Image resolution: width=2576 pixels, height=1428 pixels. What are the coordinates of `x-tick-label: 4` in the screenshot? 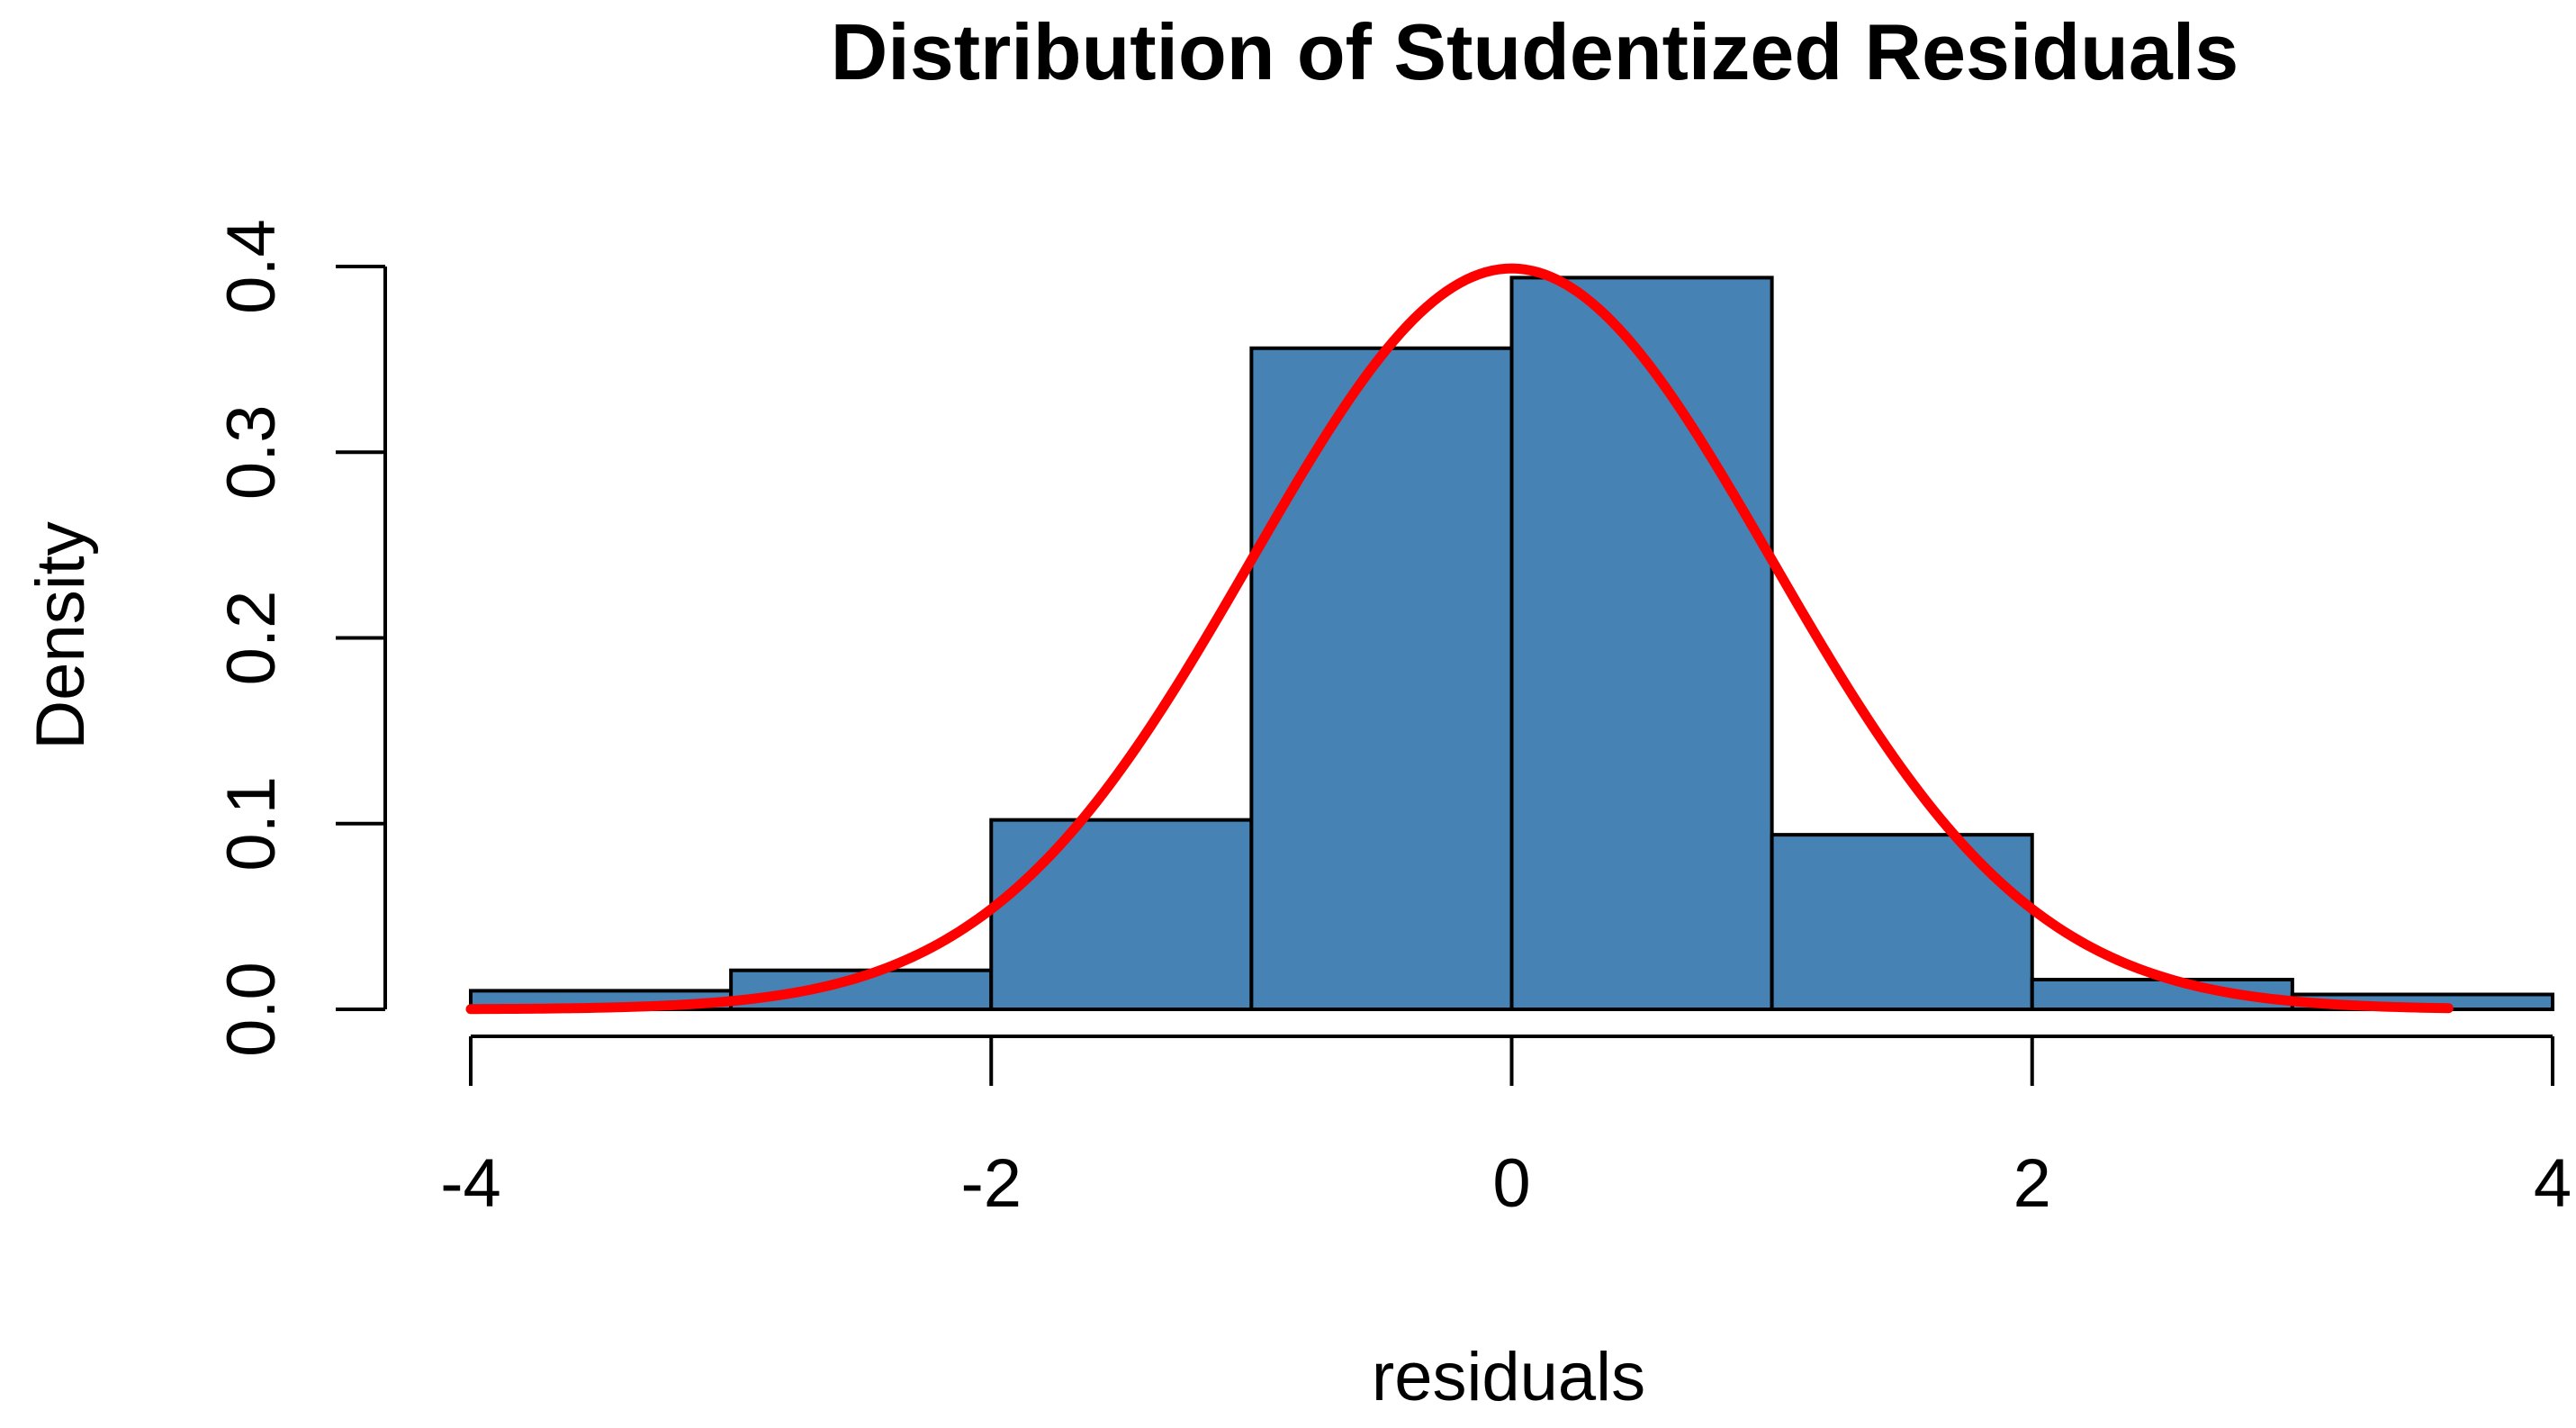 It's located at (2552, 1183).